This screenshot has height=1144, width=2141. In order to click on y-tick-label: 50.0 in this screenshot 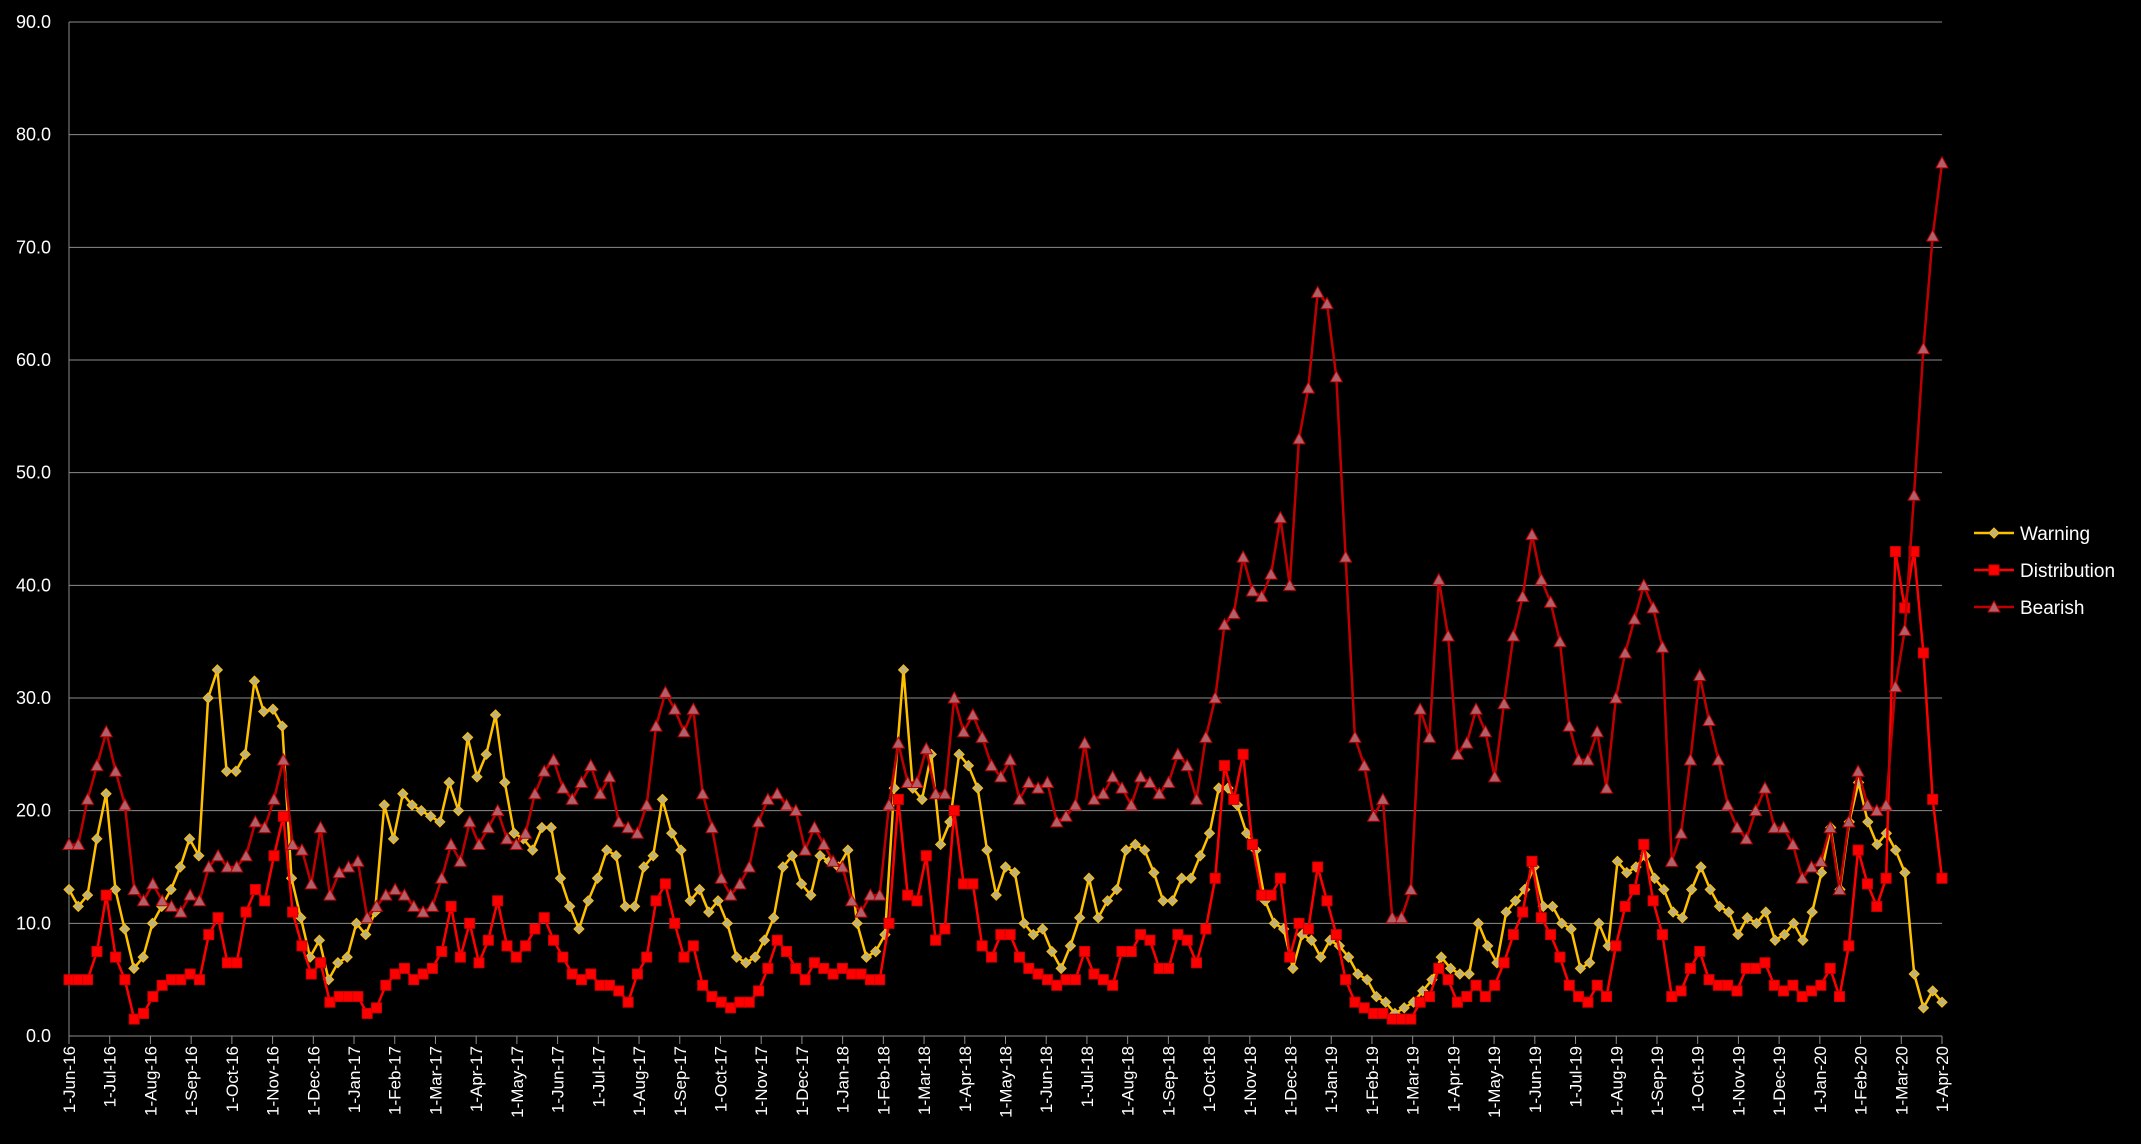, I will do `click(33, 473)`.